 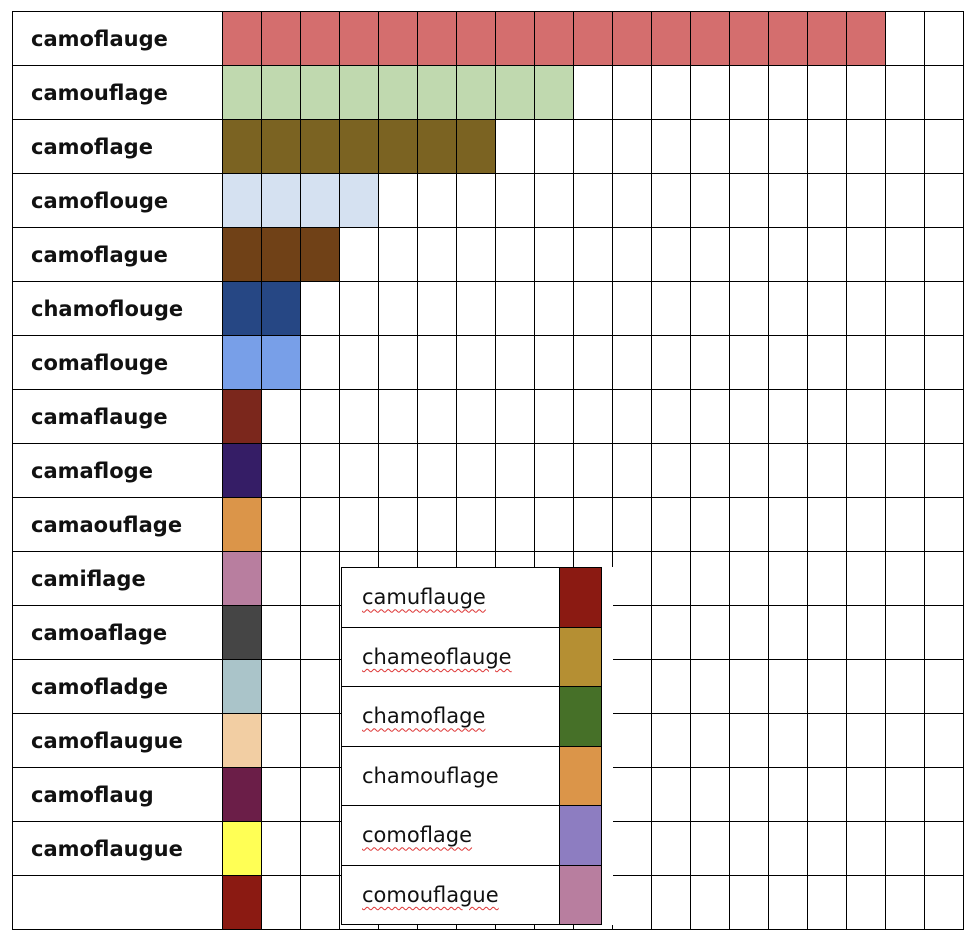 I want to click on row-label: camoflage, so click(x=117, y=146).